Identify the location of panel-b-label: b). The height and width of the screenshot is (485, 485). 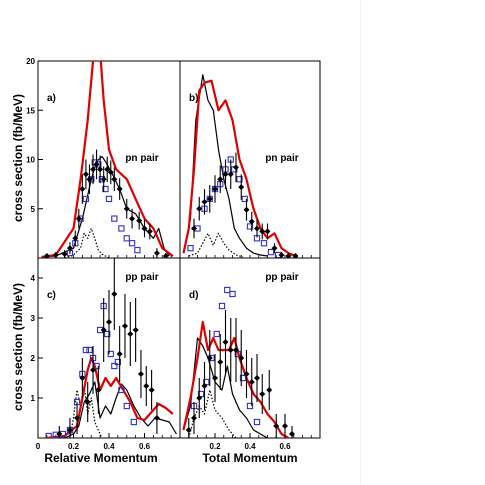
(193, 98).